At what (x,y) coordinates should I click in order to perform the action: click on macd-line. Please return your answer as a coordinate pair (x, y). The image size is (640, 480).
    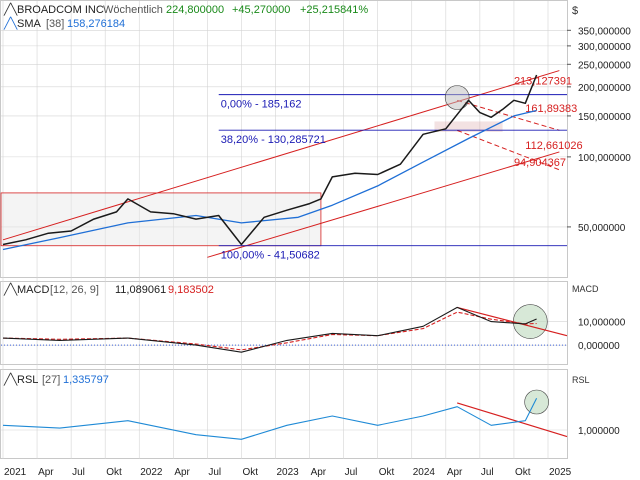
    Looking at the image, I should click on (269, 329).